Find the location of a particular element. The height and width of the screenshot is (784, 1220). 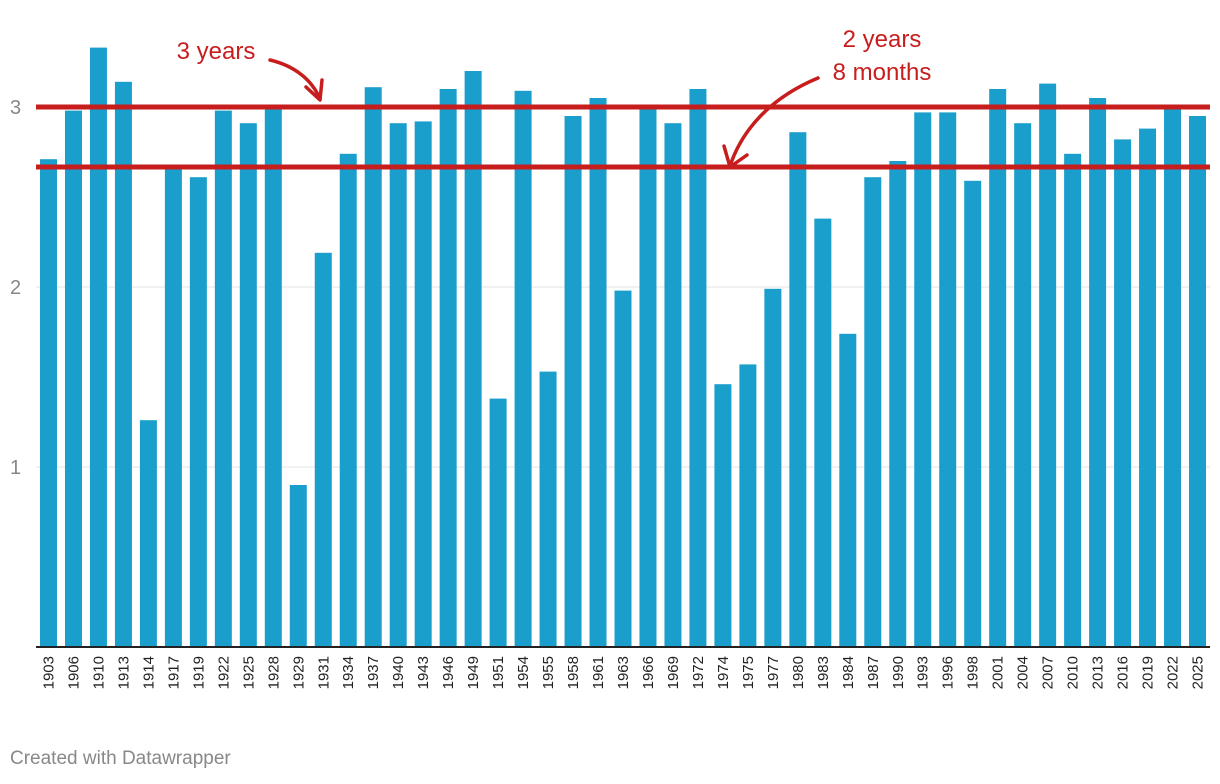

x-tick-label-1925: 1925 is located at coordinates (248, 672).